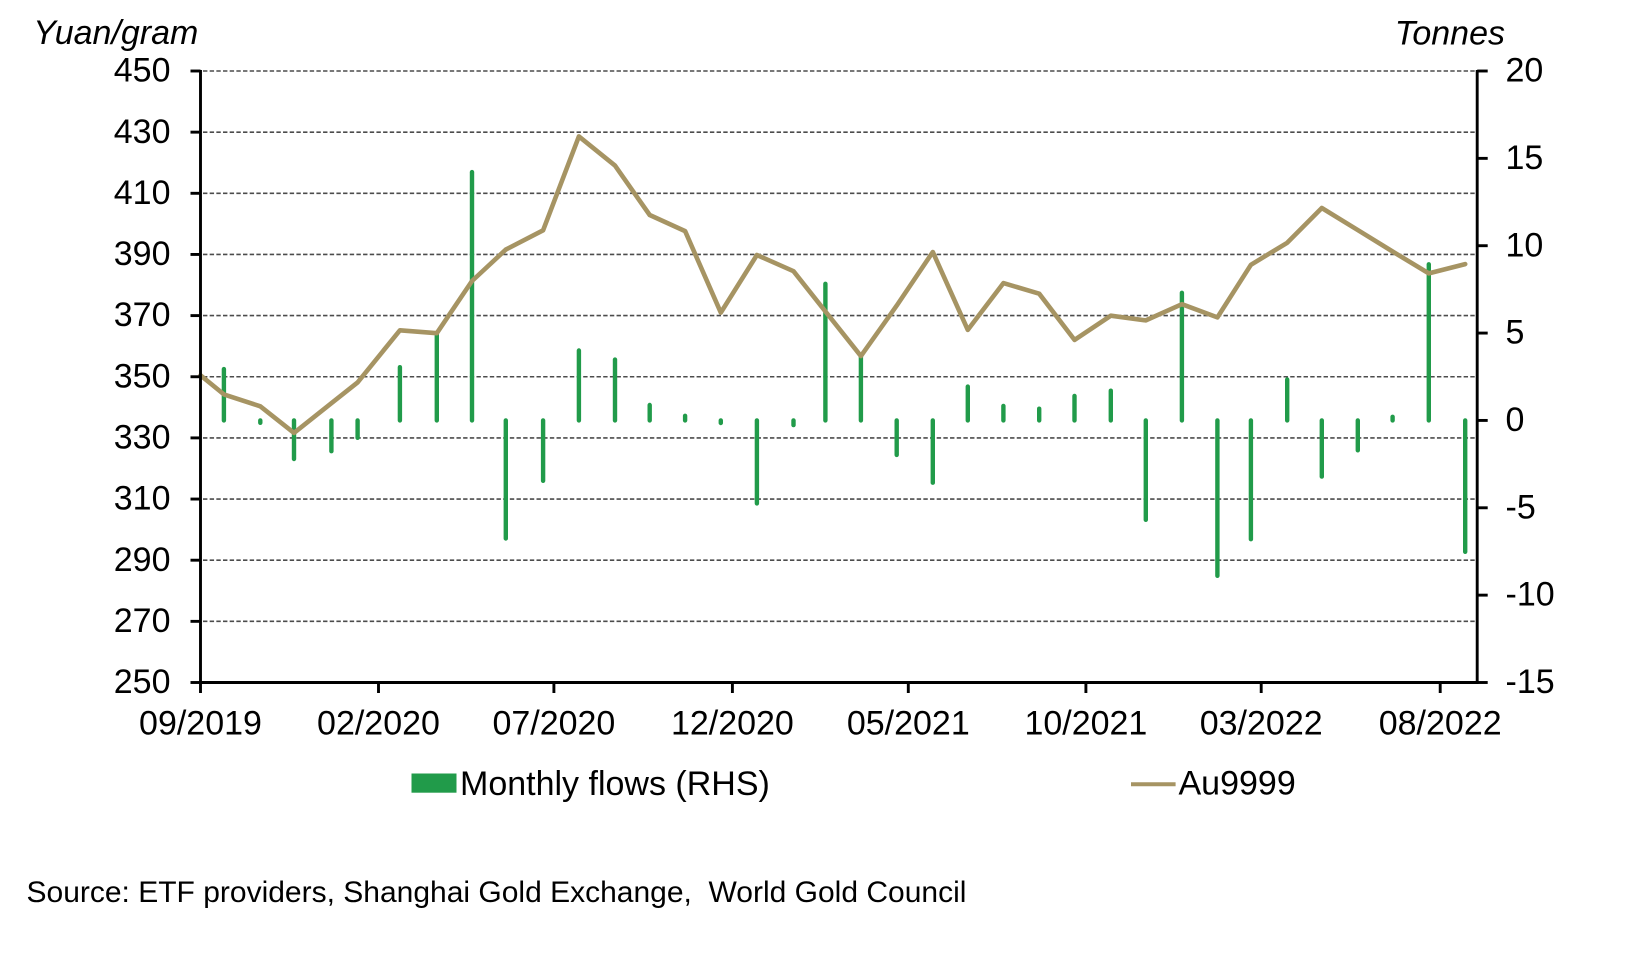  I want to click on svg-text: Yuan/gram, so click(115, 33).